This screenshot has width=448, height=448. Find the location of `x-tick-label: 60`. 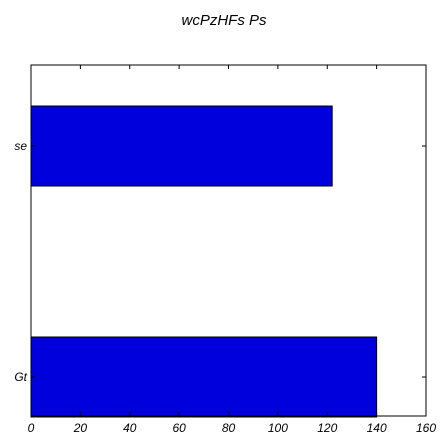

x-tick-label: 60 is located at coordinates (179, 428).